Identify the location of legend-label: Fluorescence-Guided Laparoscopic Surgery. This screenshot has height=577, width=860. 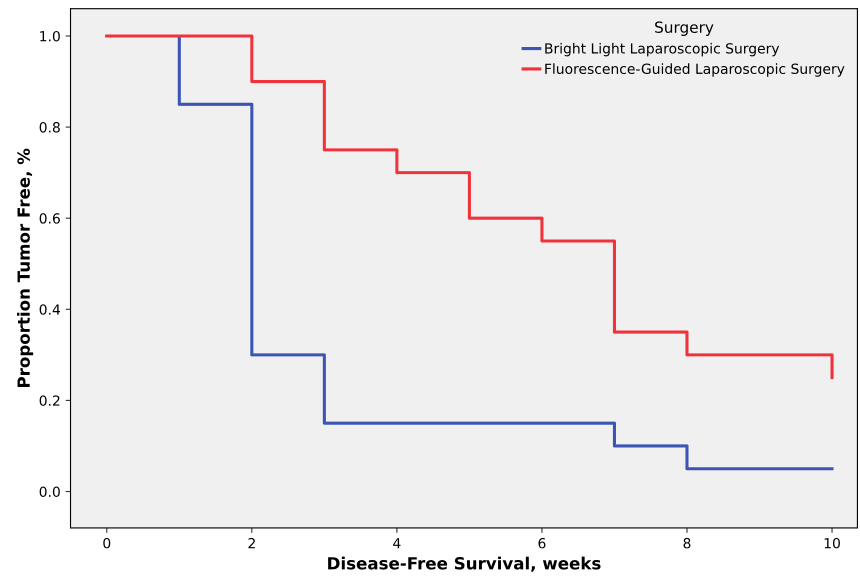
(694, 70).